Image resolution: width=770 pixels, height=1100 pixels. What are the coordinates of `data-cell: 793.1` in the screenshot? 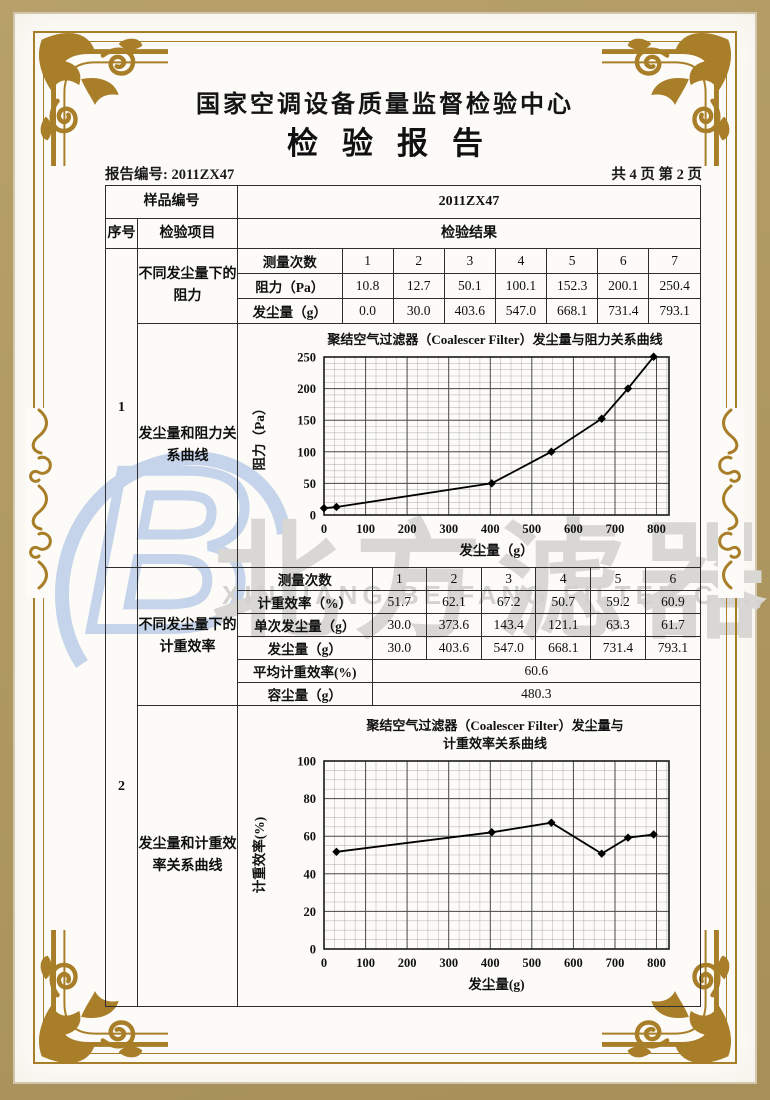 It's located at (672, 648).